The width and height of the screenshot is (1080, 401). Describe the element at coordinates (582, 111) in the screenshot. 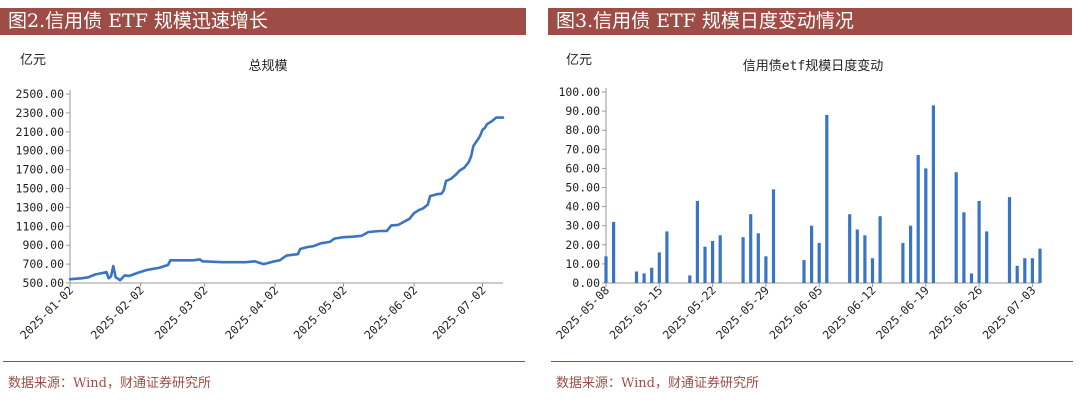

I see `y-tick-label: 90.00` at that location.